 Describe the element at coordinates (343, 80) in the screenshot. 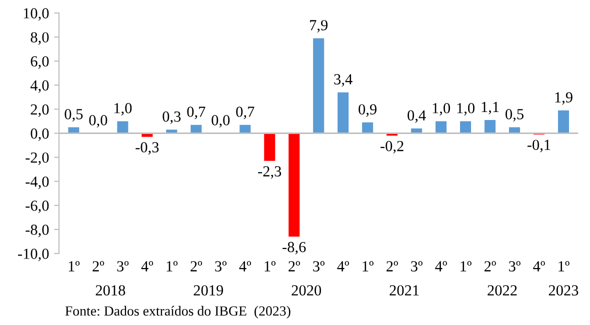

I see `data-label: 3,4` at that location.